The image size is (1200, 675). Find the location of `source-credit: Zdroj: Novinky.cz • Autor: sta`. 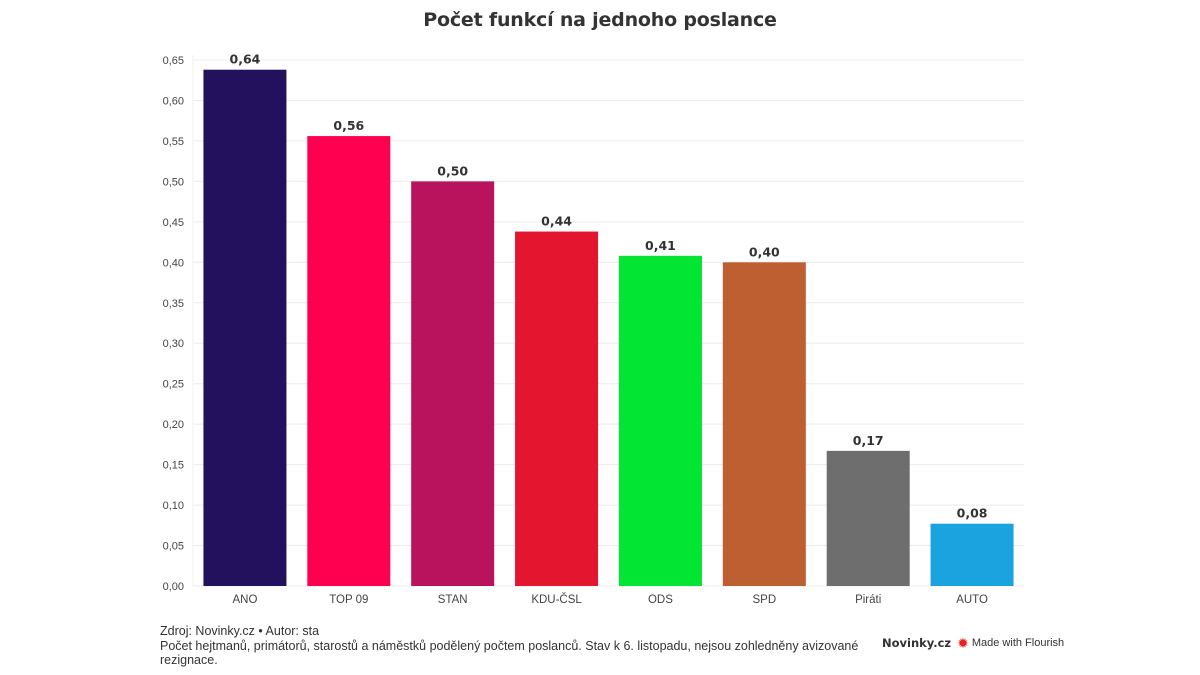

source-credit: Zdroj: Novinky.cz • Autor: sta is located at coordinates (240, 631).